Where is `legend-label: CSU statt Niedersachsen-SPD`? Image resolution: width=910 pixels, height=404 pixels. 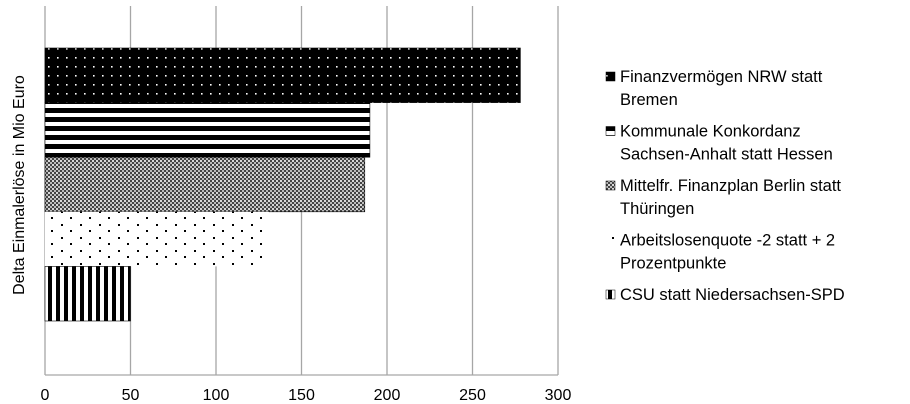 legend-label: CSU statt Niedersachsen-SPD is located at coordinates (732, 295).